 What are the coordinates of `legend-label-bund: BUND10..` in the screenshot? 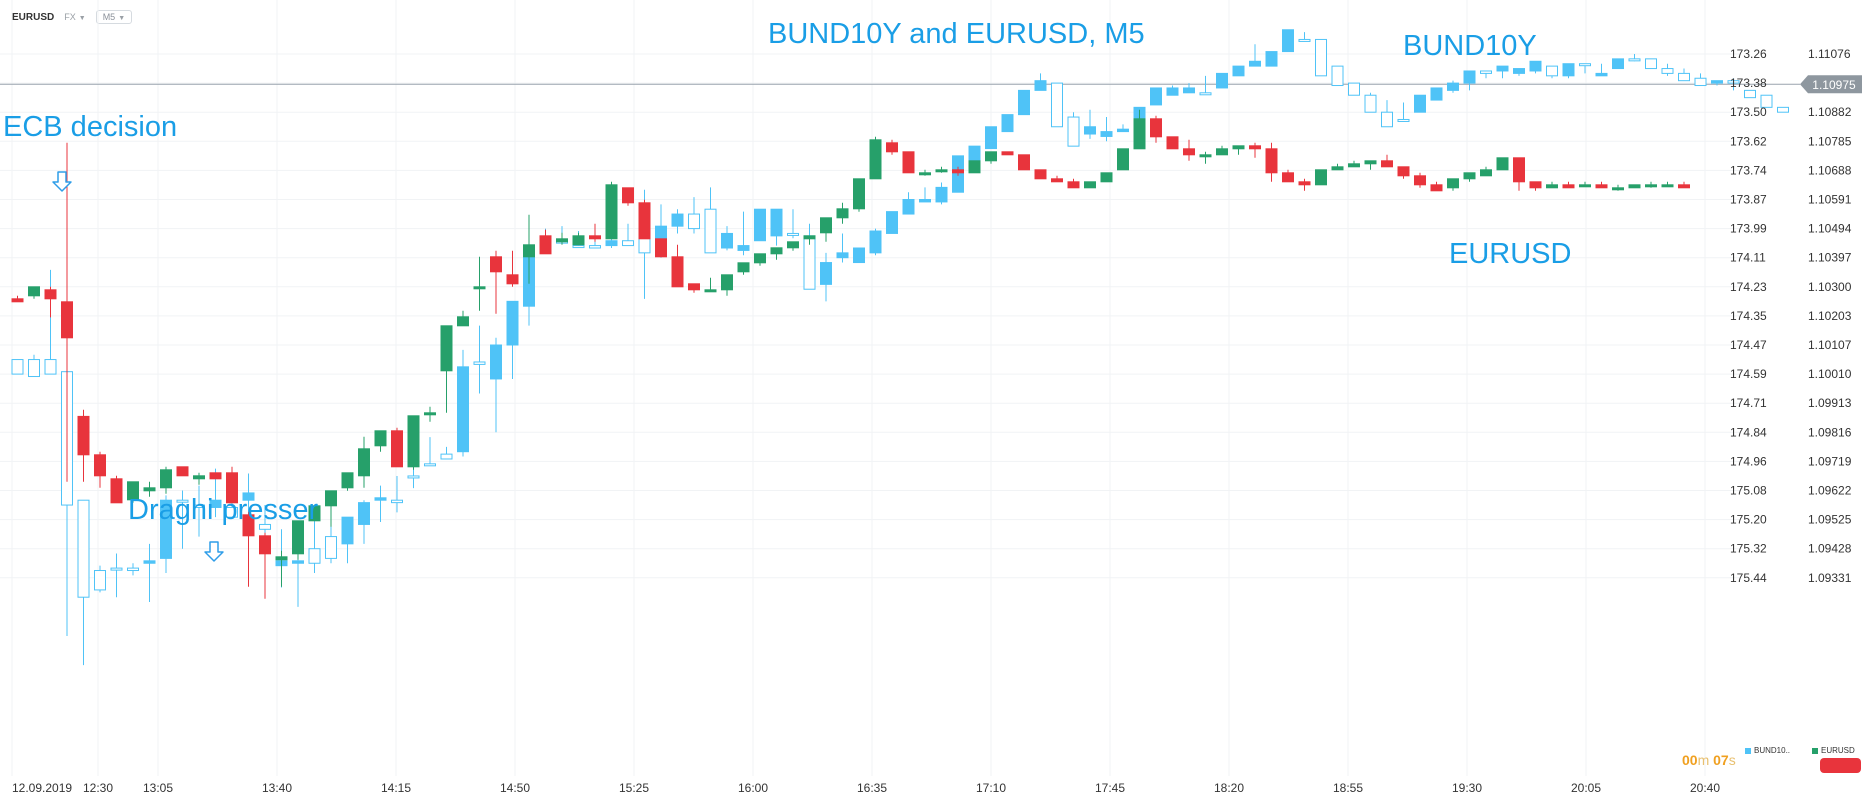 It's located at (1772, 750).